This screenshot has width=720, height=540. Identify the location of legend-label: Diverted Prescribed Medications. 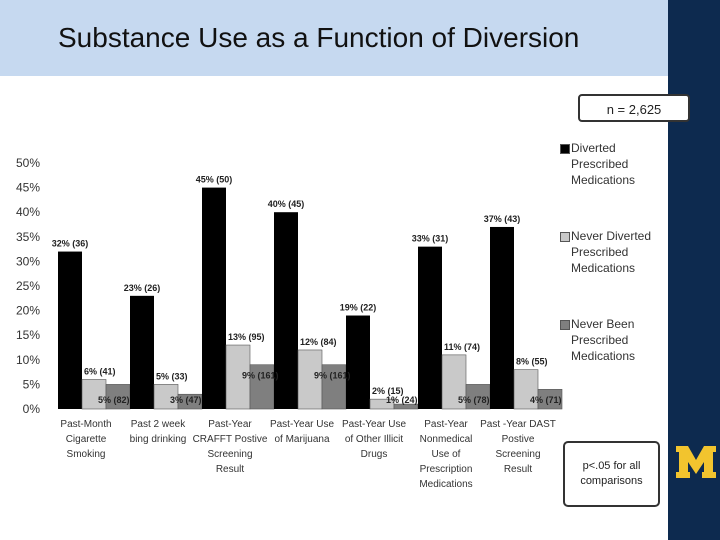
(620, 164).